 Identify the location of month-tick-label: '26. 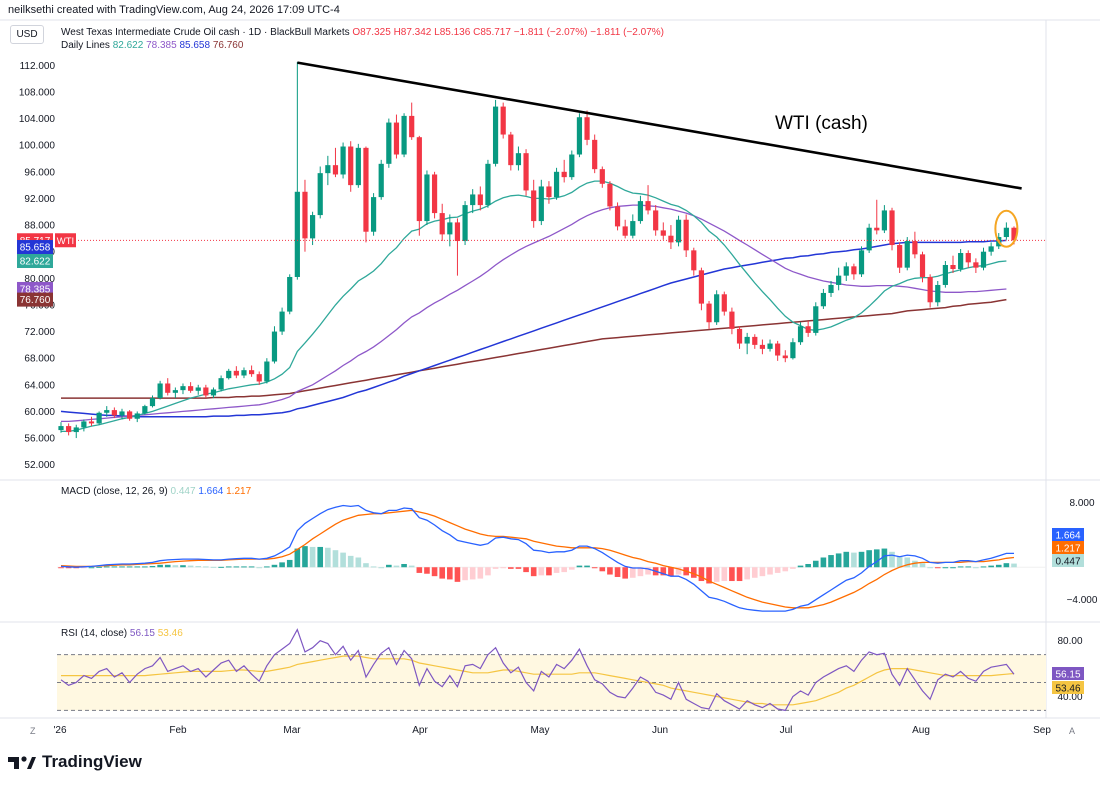
(59, 730).